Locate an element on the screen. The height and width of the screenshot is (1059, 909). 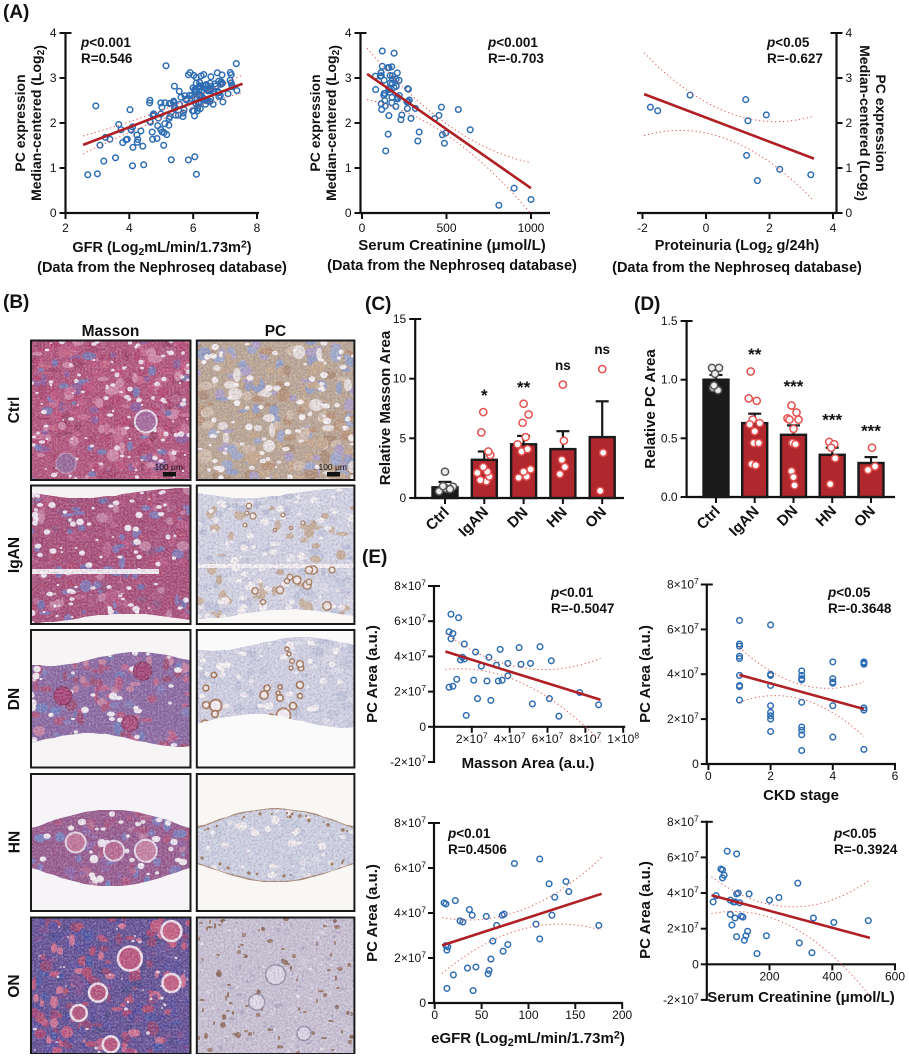
svg-text: 50 is located at coordinates (482, 1015).